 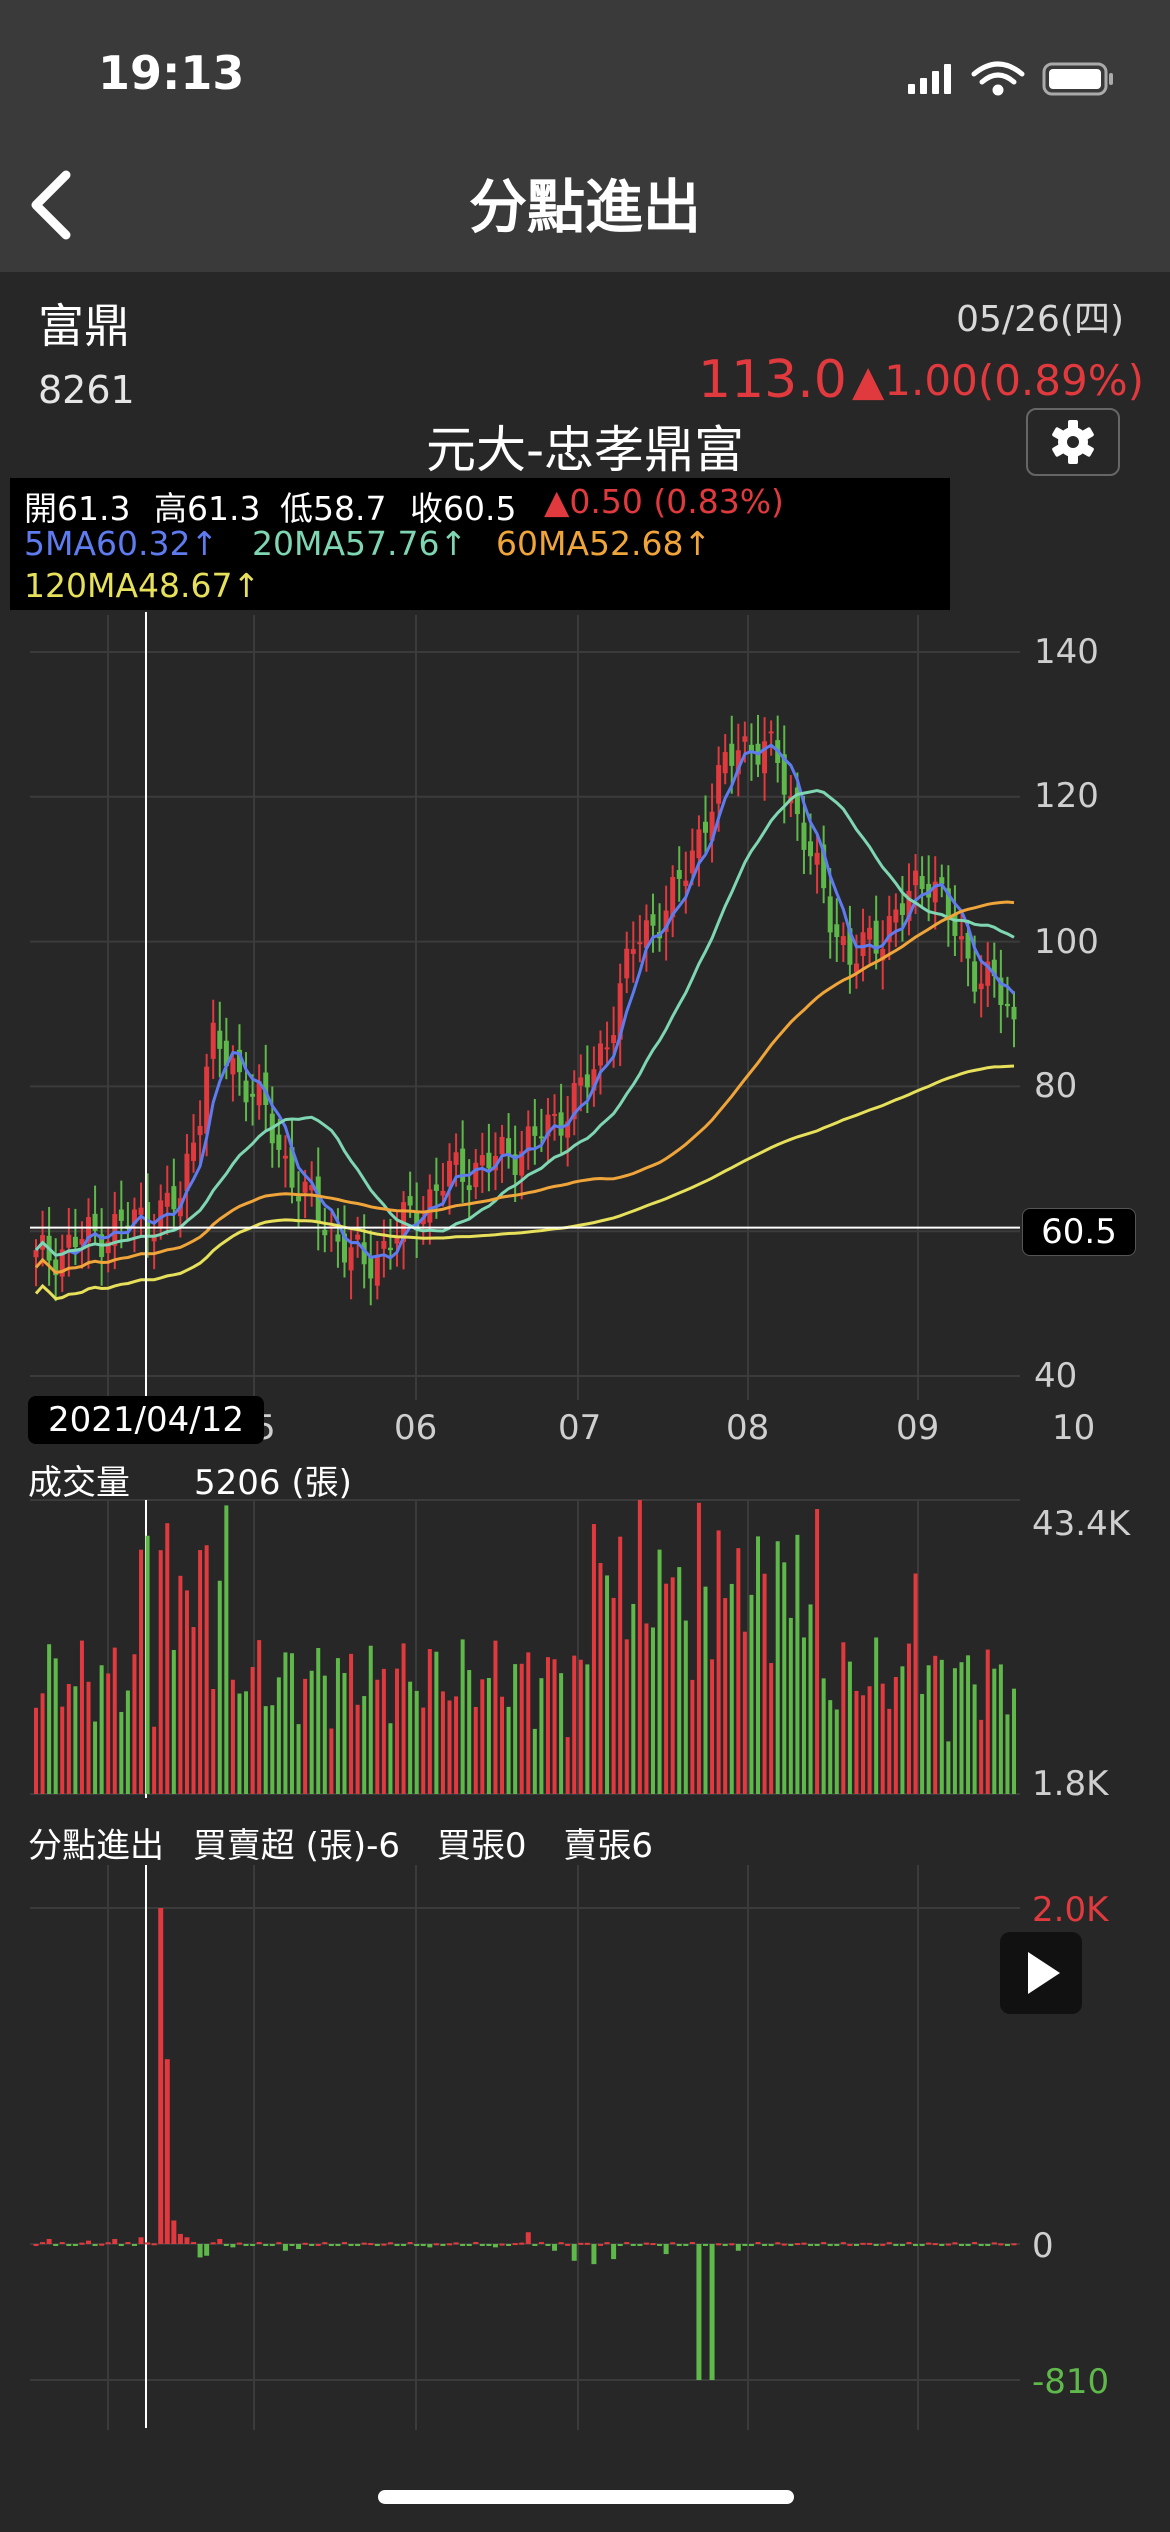 I want to click on status-icons, so click(x=1010, y=78).